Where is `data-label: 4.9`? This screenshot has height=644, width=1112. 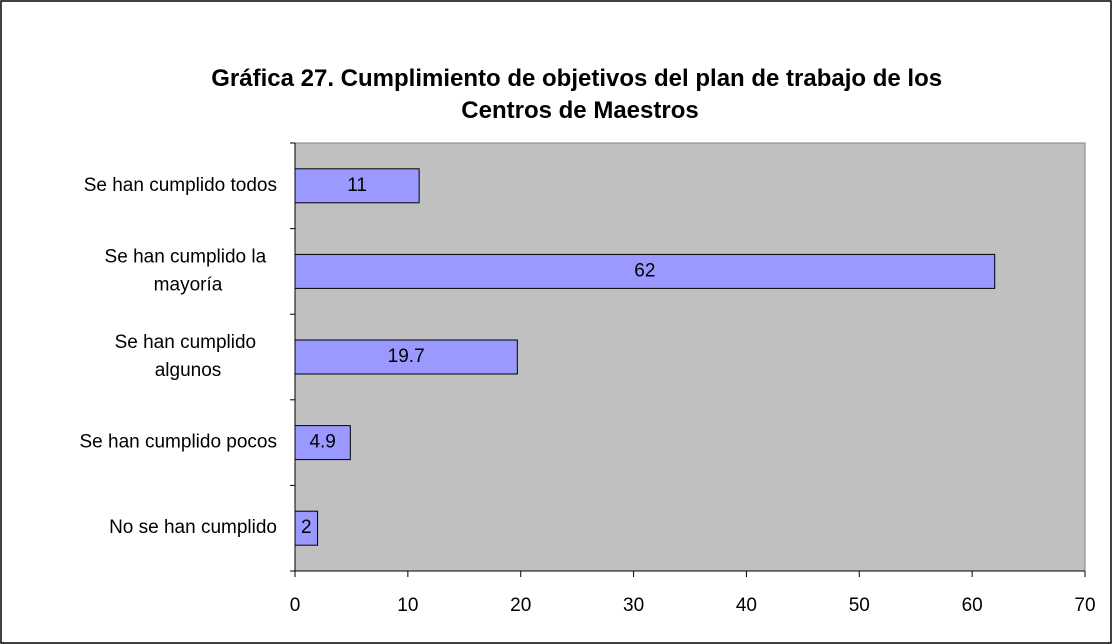
data-label: 4.9 is located at coordinates (322, 442).